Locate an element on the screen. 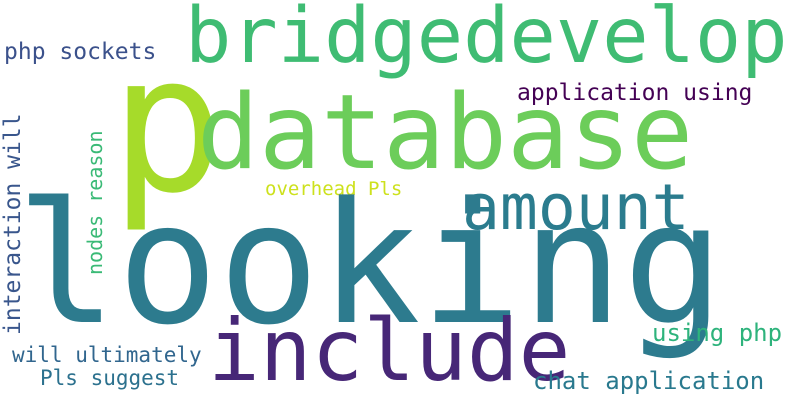 This screenshot has width=800, height=400. word-chat-application: chat application is located at coordinates (649, 381).